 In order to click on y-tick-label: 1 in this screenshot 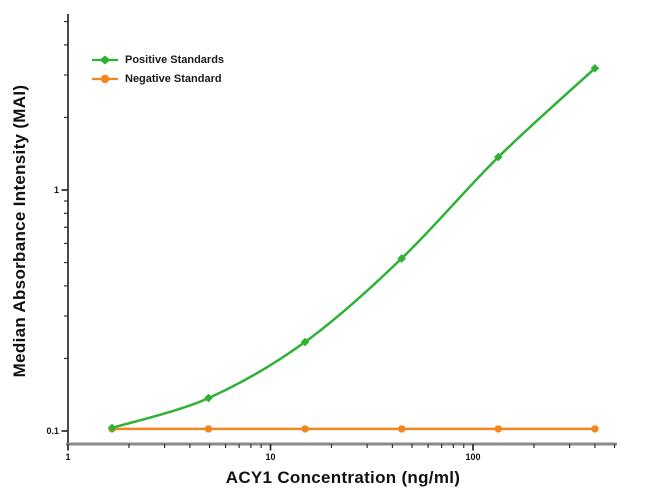, I will do `click(56, 190)`.